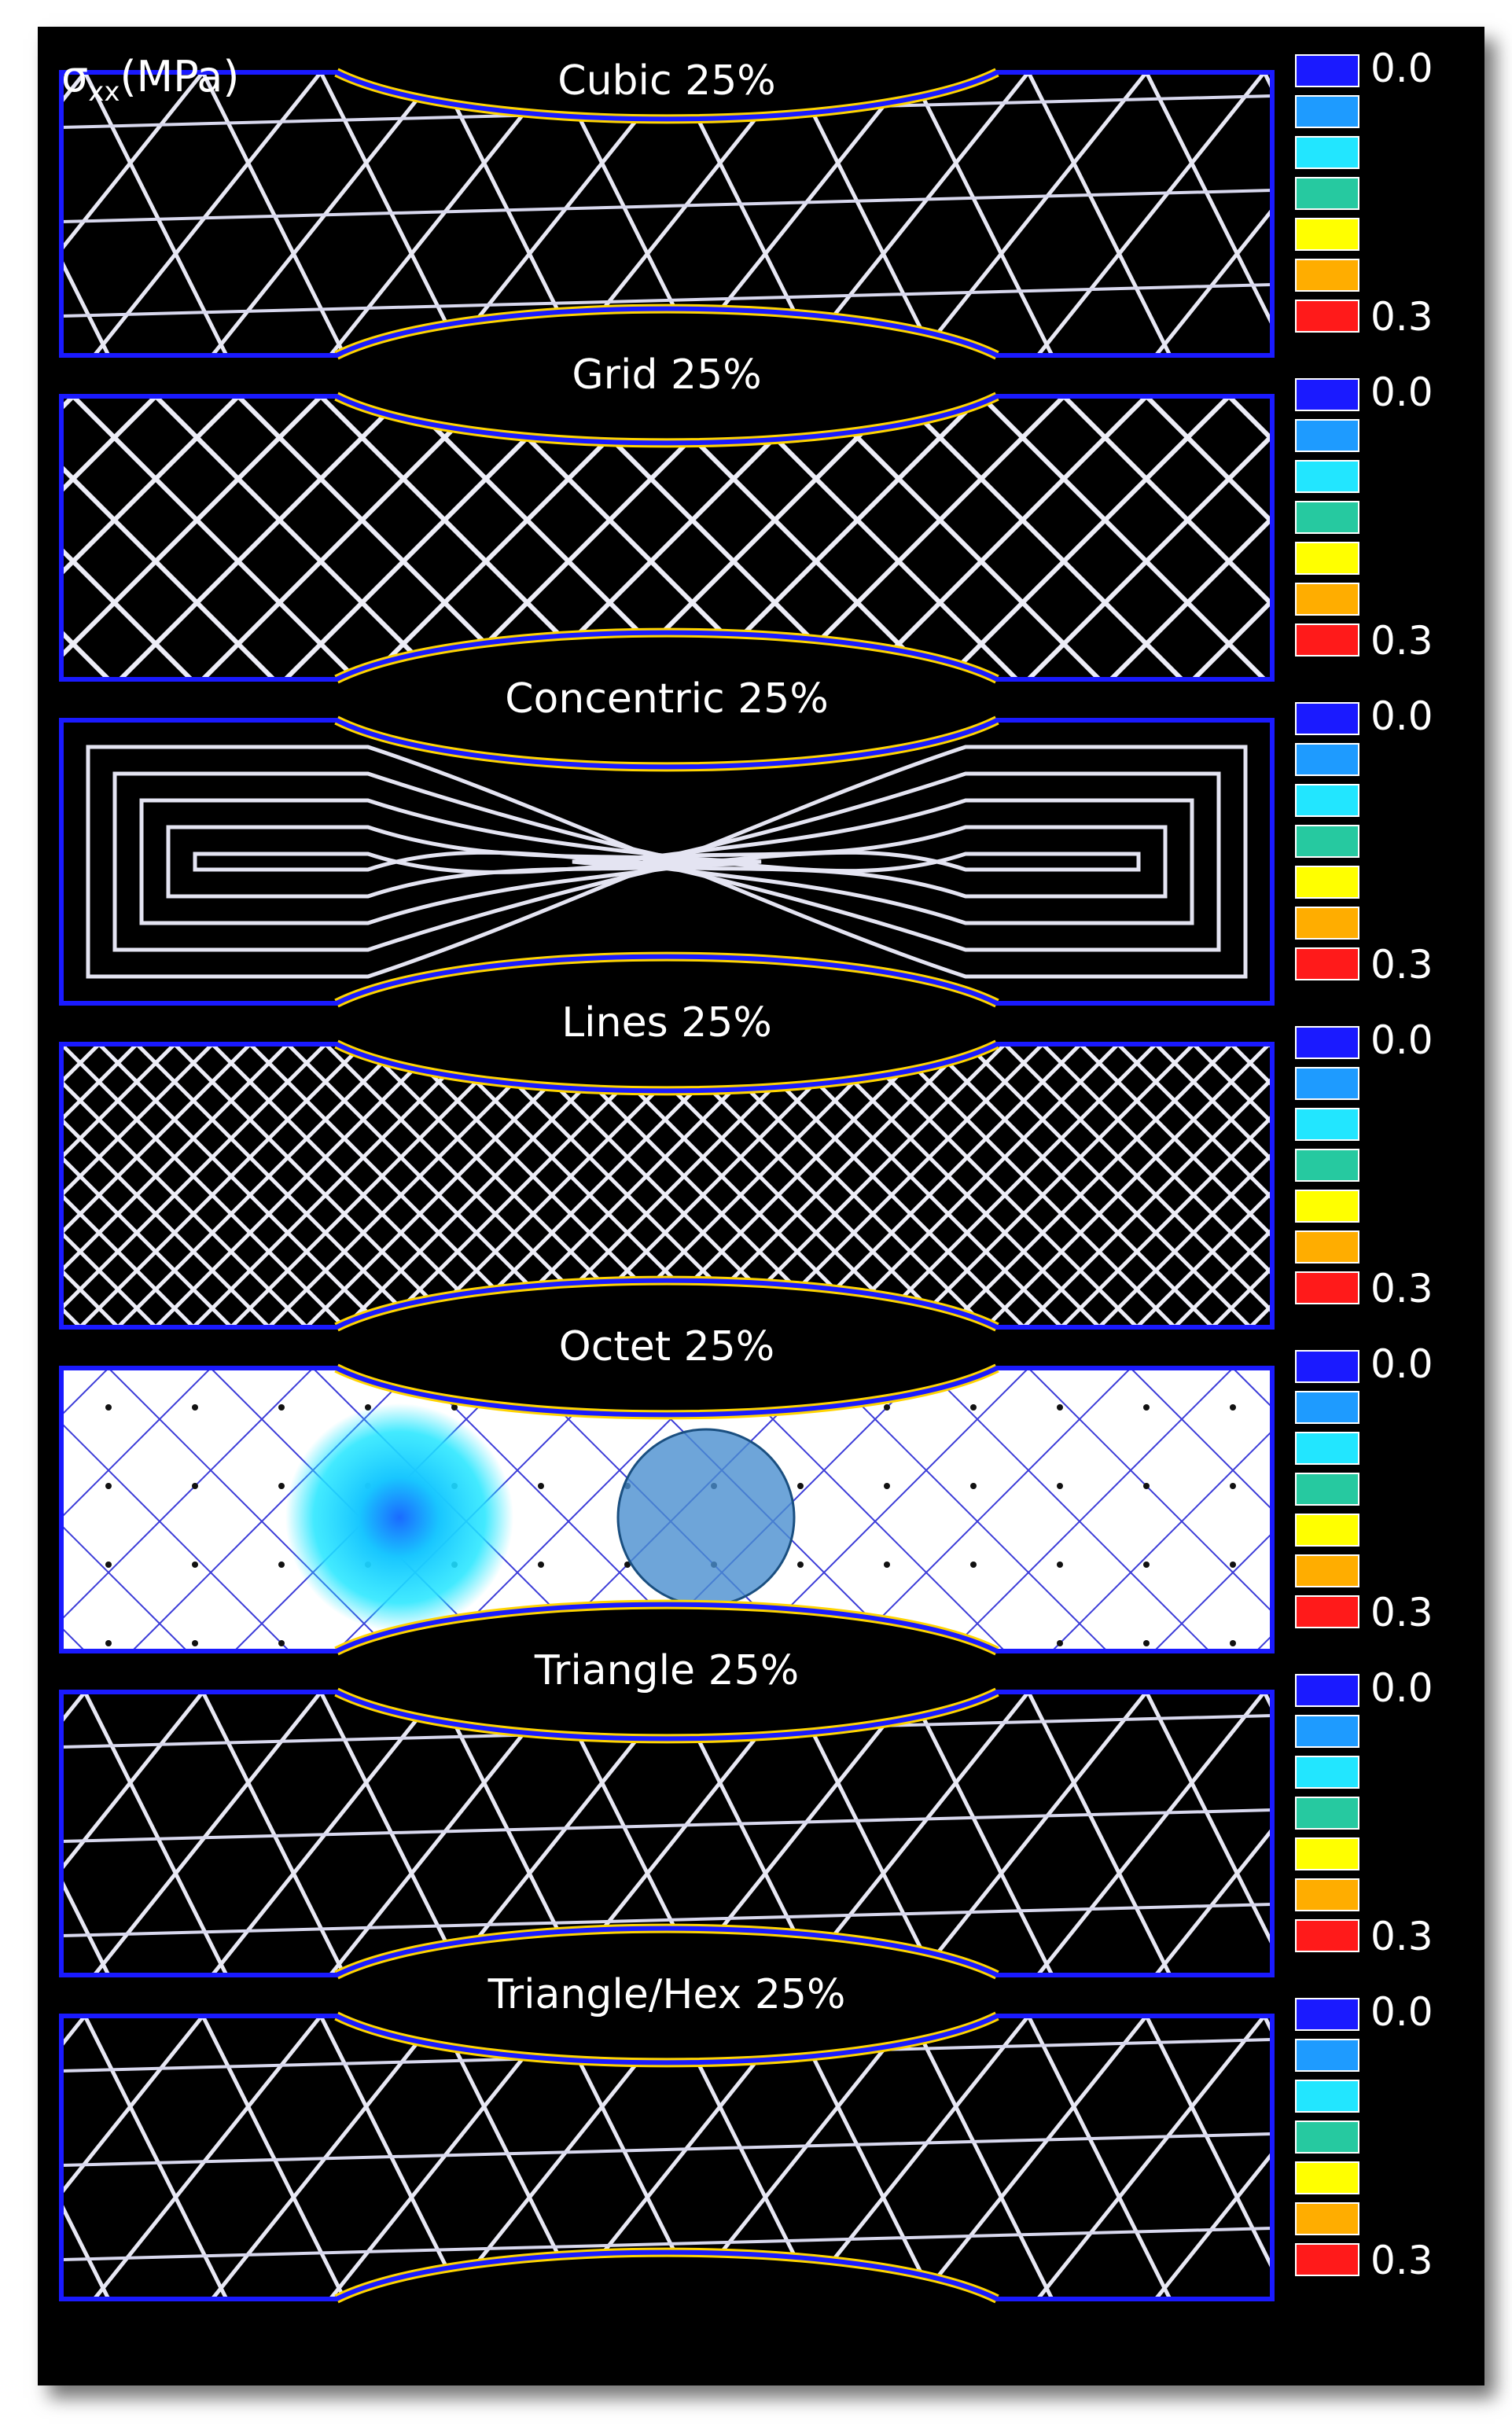 The width and height of the screenshot is (1512, 2424). What do you see at coordinates (179, 76) in the screenshot?
I see `stress-unit: (MPa)` at bounding box center [179, 76].